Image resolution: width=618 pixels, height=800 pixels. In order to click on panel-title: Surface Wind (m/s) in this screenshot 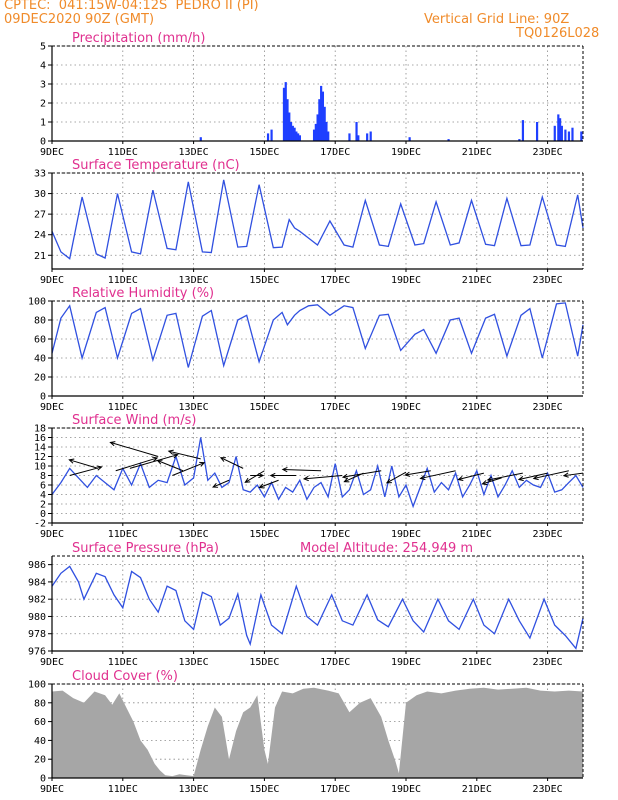, I will do `click(134, 420)`.